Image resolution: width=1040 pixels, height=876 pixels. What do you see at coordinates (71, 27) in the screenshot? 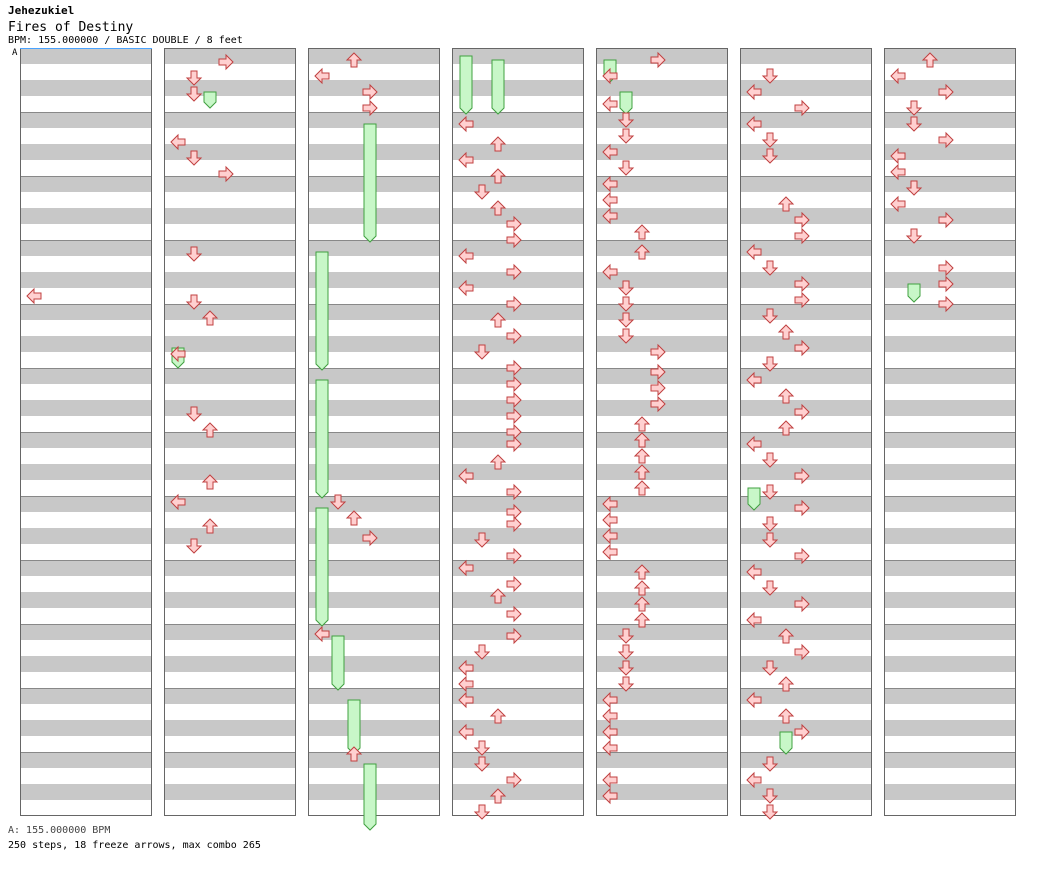
I see `song-title: Fires of Destiny` at bounding box center [71, 27].